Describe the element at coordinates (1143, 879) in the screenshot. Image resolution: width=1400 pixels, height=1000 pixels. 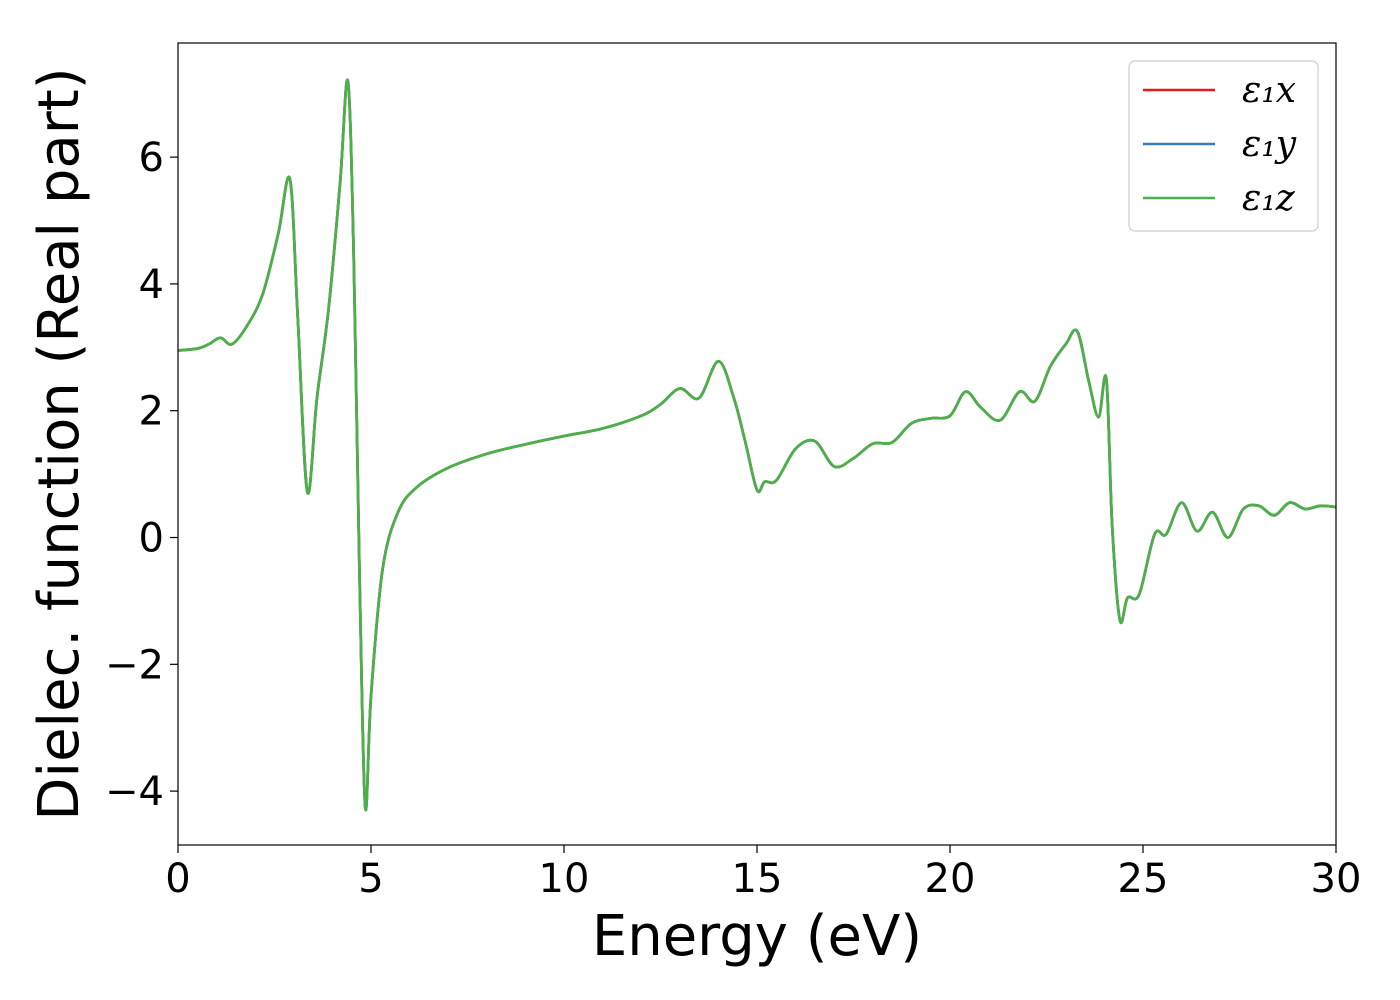
I see `x-tick-label: 25` at that location.